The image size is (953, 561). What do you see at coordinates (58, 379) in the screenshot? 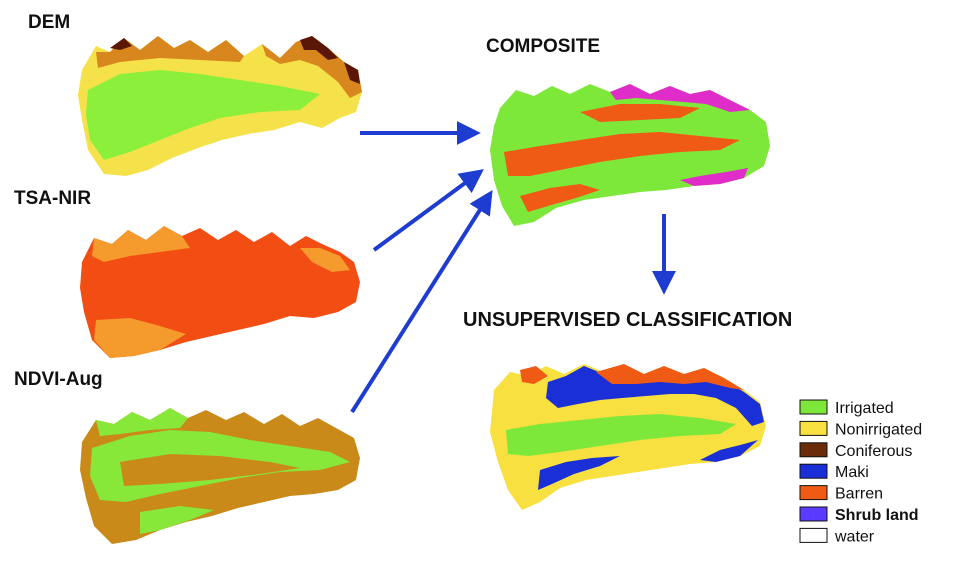
I see `ndvi-aug-label: NDVI-Aug` at bounding box center [58, 379].